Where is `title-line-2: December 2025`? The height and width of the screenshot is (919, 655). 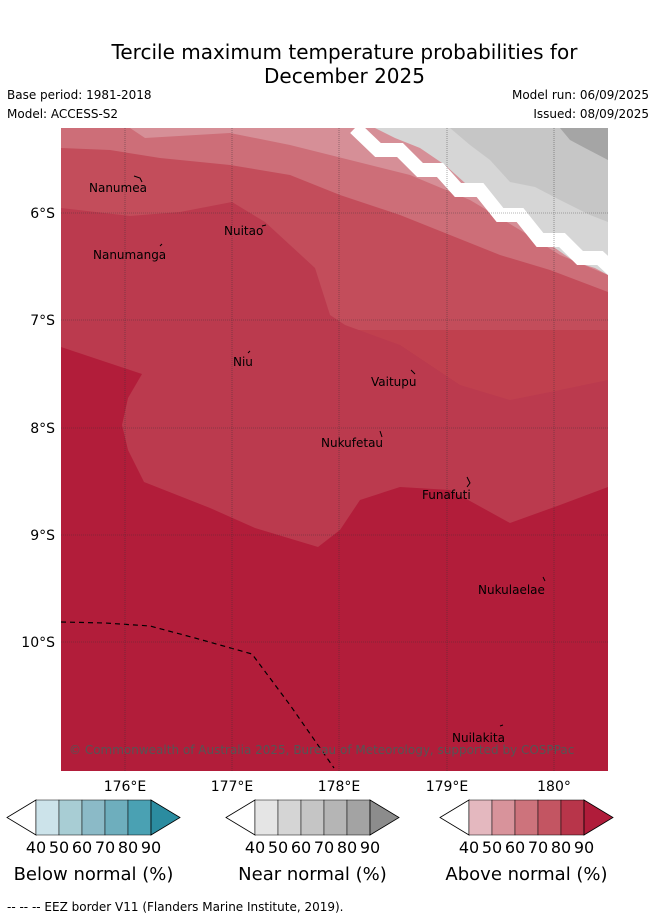 title-line-2: December 2025 is located at coordinates (344, 76).